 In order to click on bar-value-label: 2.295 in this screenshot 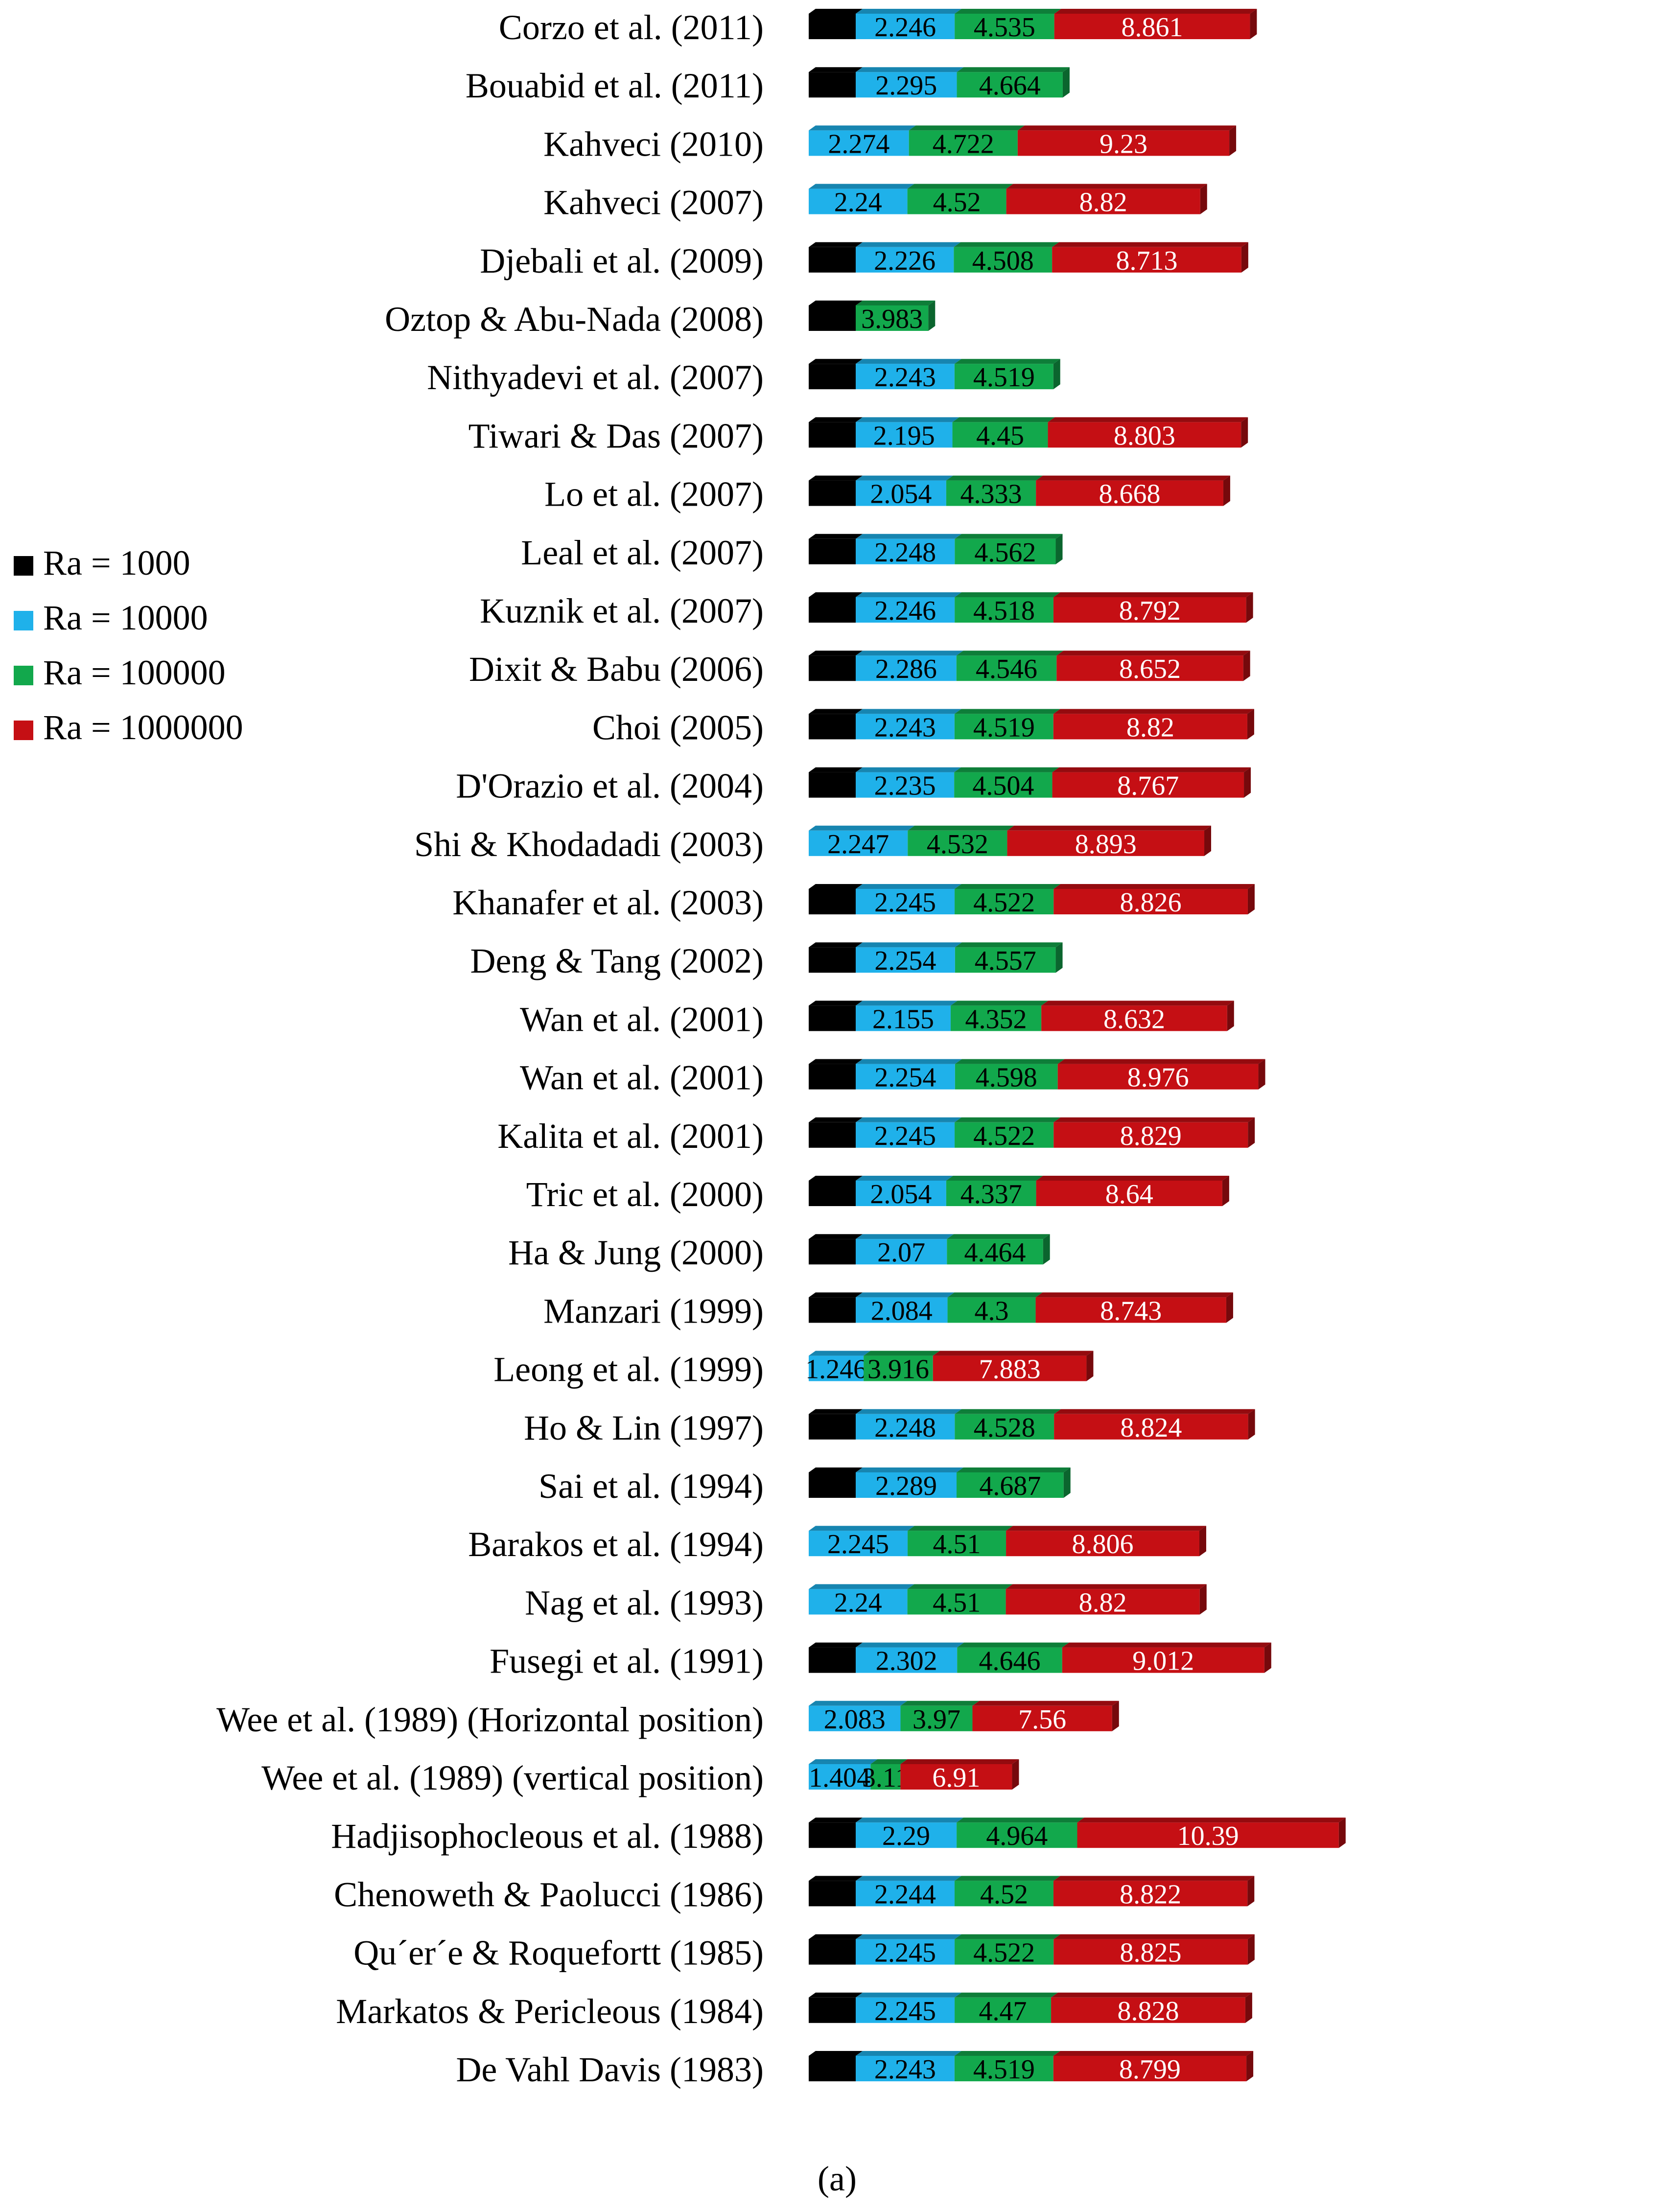, I will do `click(906, 85)`.